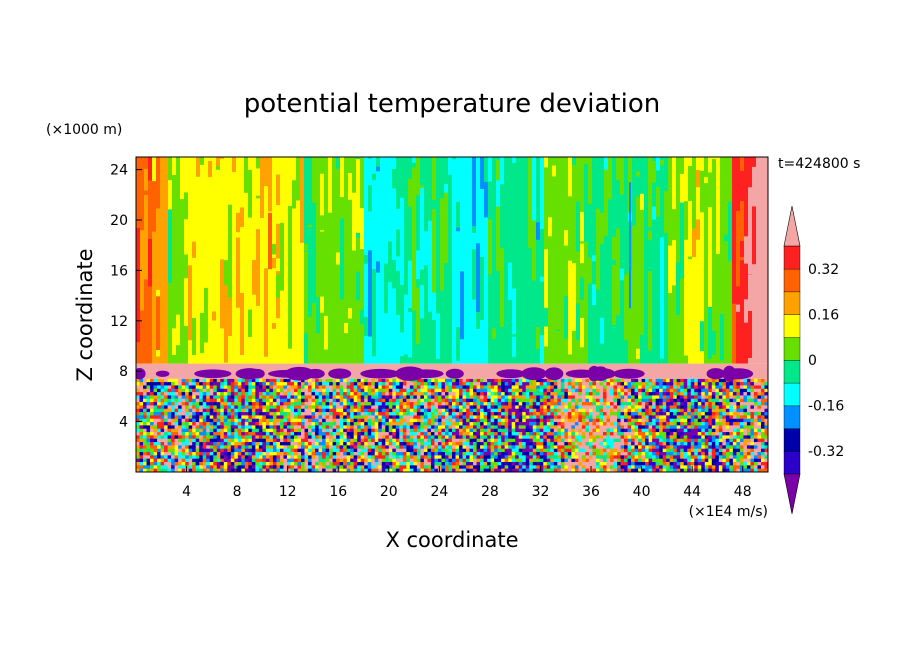 The width and height of the screenshot is (904, 654). What do you see at coordinates (566, 260) in the screenshot?
I see `field-column` at bounding box center [566, 260].